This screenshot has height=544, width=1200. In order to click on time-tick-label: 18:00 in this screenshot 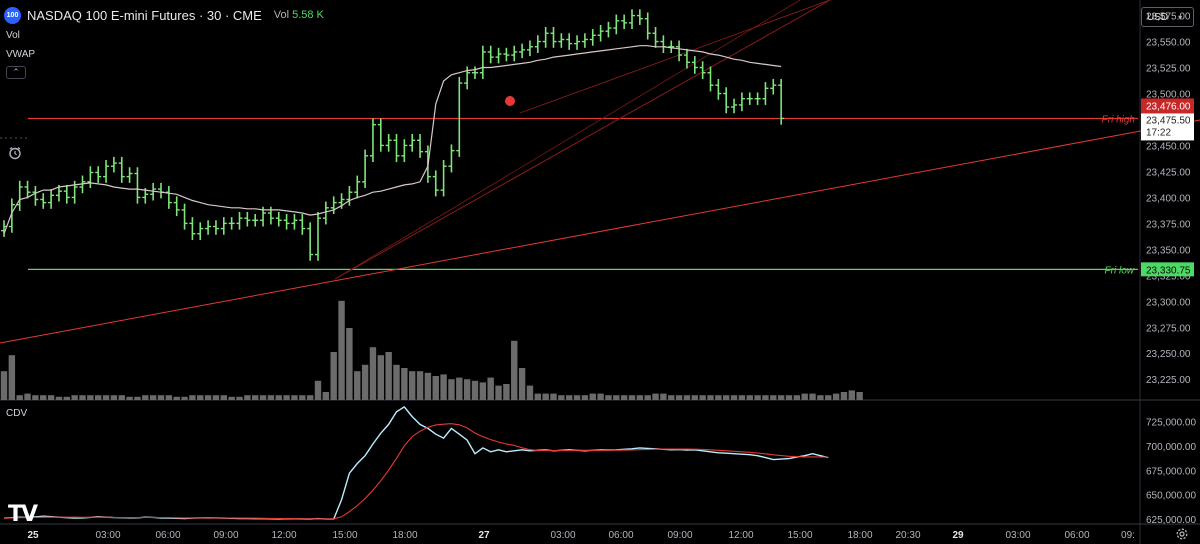, I will do `click(404, 535)`.